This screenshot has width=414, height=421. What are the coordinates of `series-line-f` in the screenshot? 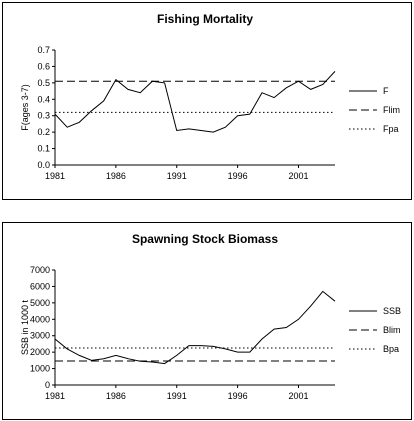 It's located at (195, 102).